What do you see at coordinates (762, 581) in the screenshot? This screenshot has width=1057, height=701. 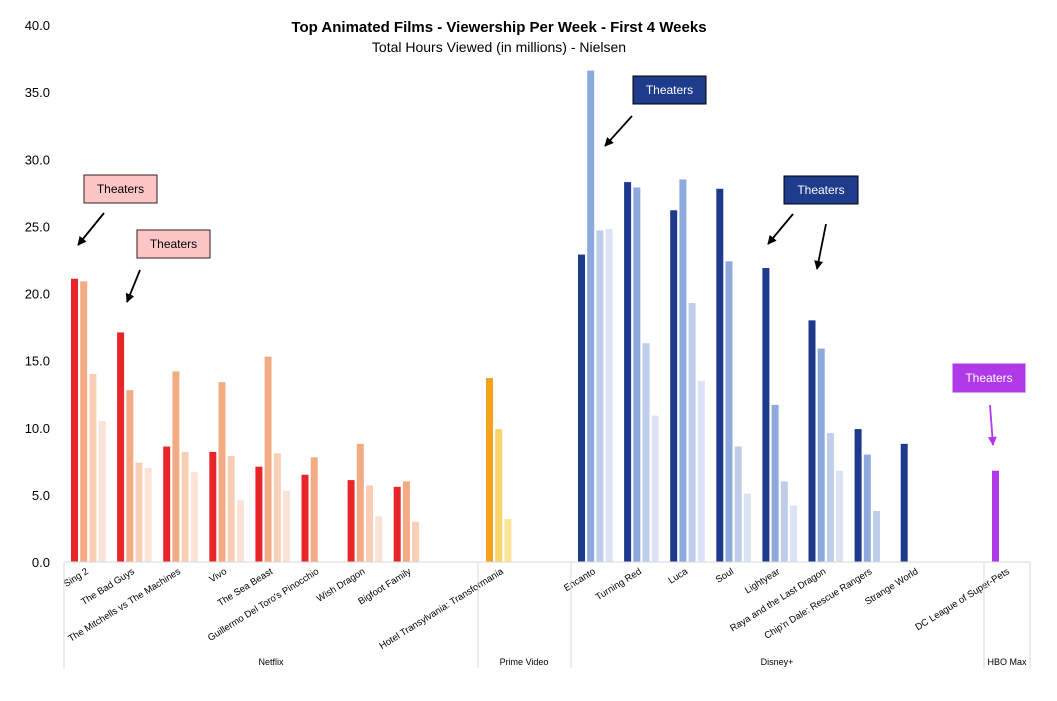 I see `x-tick-label: Lightyear` at bounding box center [762, 581].